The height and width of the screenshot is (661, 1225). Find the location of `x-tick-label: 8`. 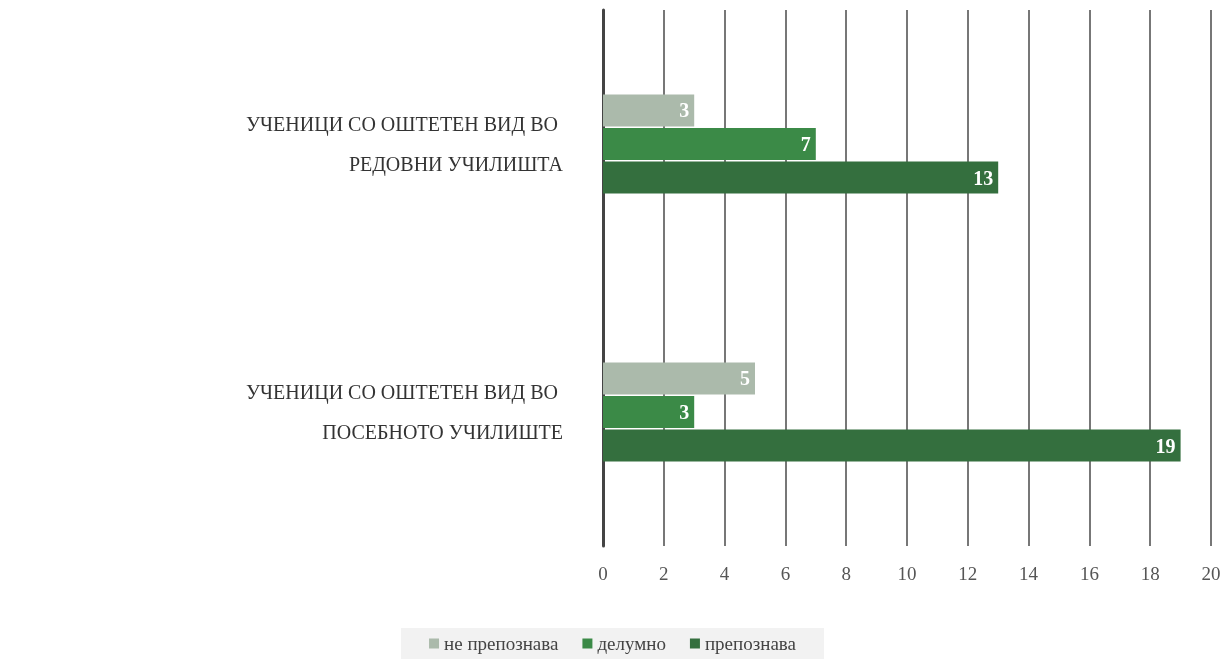

x-tick-label: 8 is located at coordinates (846, 573).